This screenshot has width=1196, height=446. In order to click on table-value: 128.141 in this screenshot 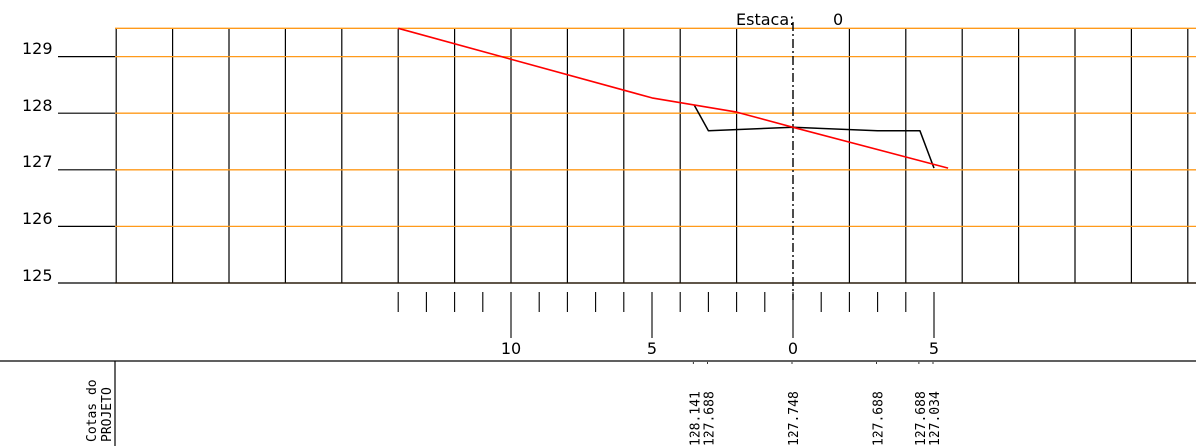, I will do `click(695, 418)`.